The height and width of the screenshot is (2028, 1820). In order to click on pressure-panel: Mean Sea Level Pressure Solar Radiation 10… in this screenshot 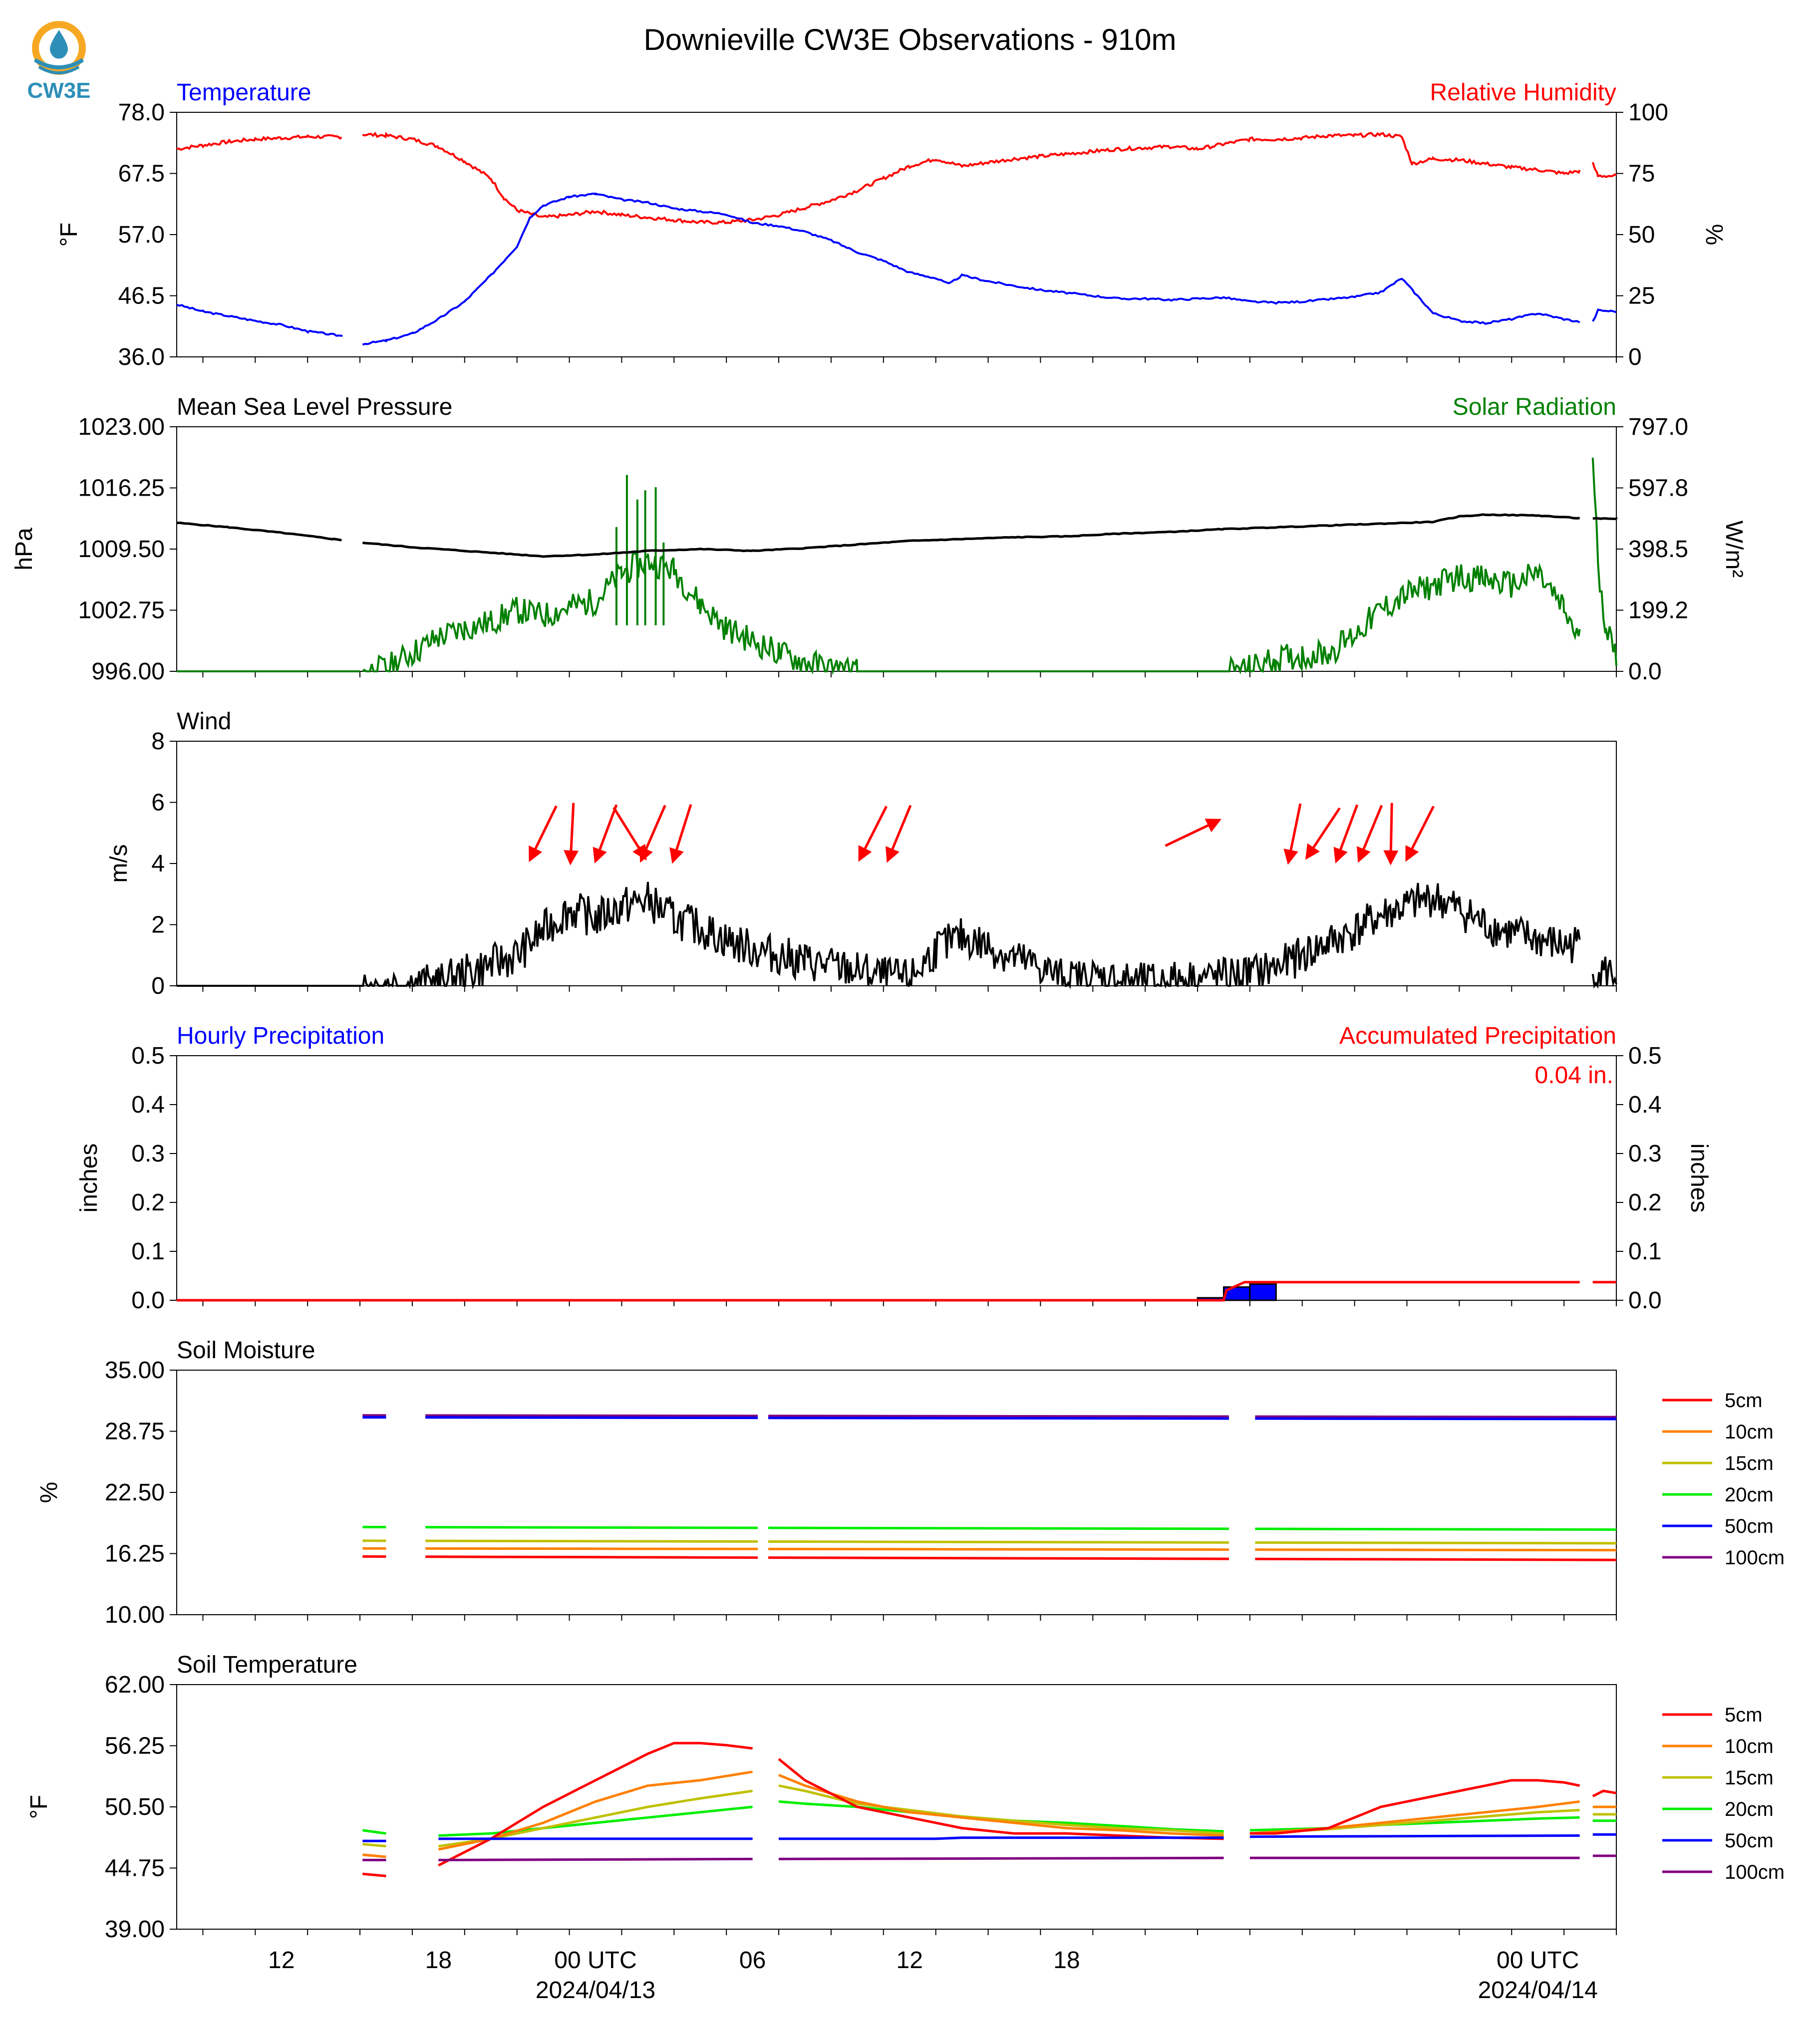, I will do `click(879, 539)`.